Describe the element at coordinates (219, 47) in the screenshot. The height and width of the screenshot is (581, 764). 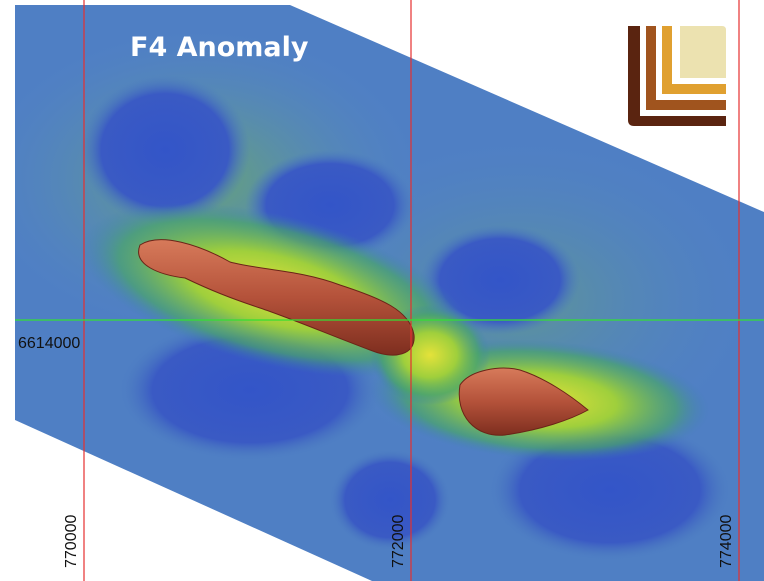
I see `map-title: F4 Anomaly` at that location.